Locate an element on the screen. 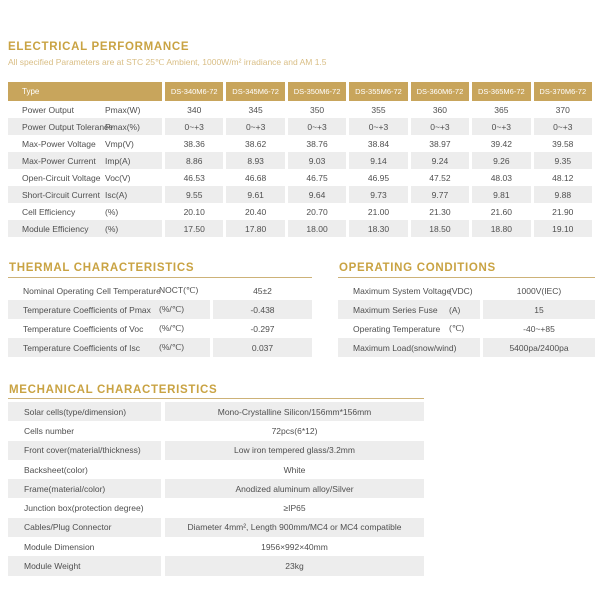 This screenshot has height=600, width=600. param-name: Power Output Tolerance is located at coordinates (68, 126).